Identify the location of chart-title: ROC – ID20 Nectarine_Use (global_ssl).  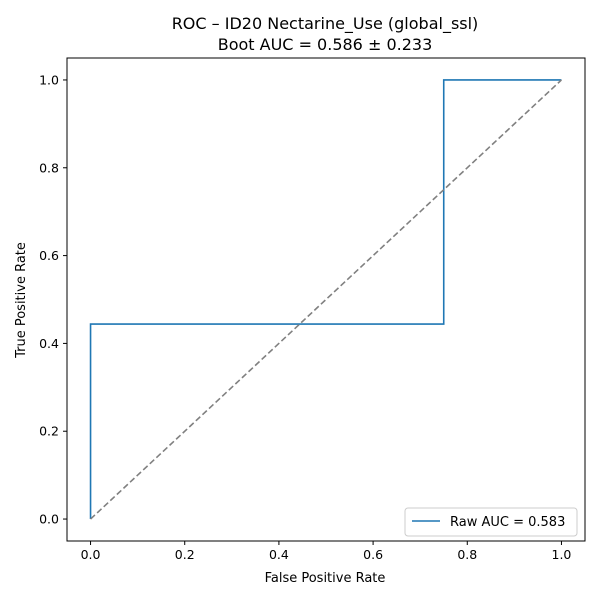
(325, 24).